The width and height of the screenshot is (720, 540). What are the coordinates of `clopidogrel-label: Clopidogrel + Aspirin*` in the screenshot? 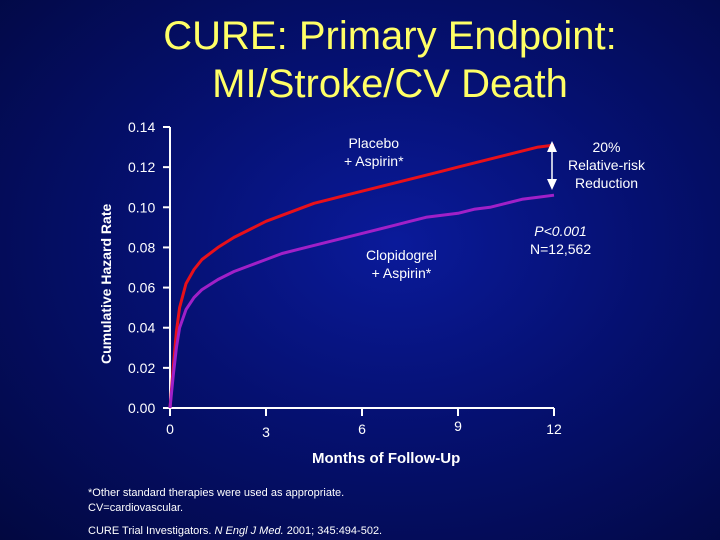 It's located at (401, 264).